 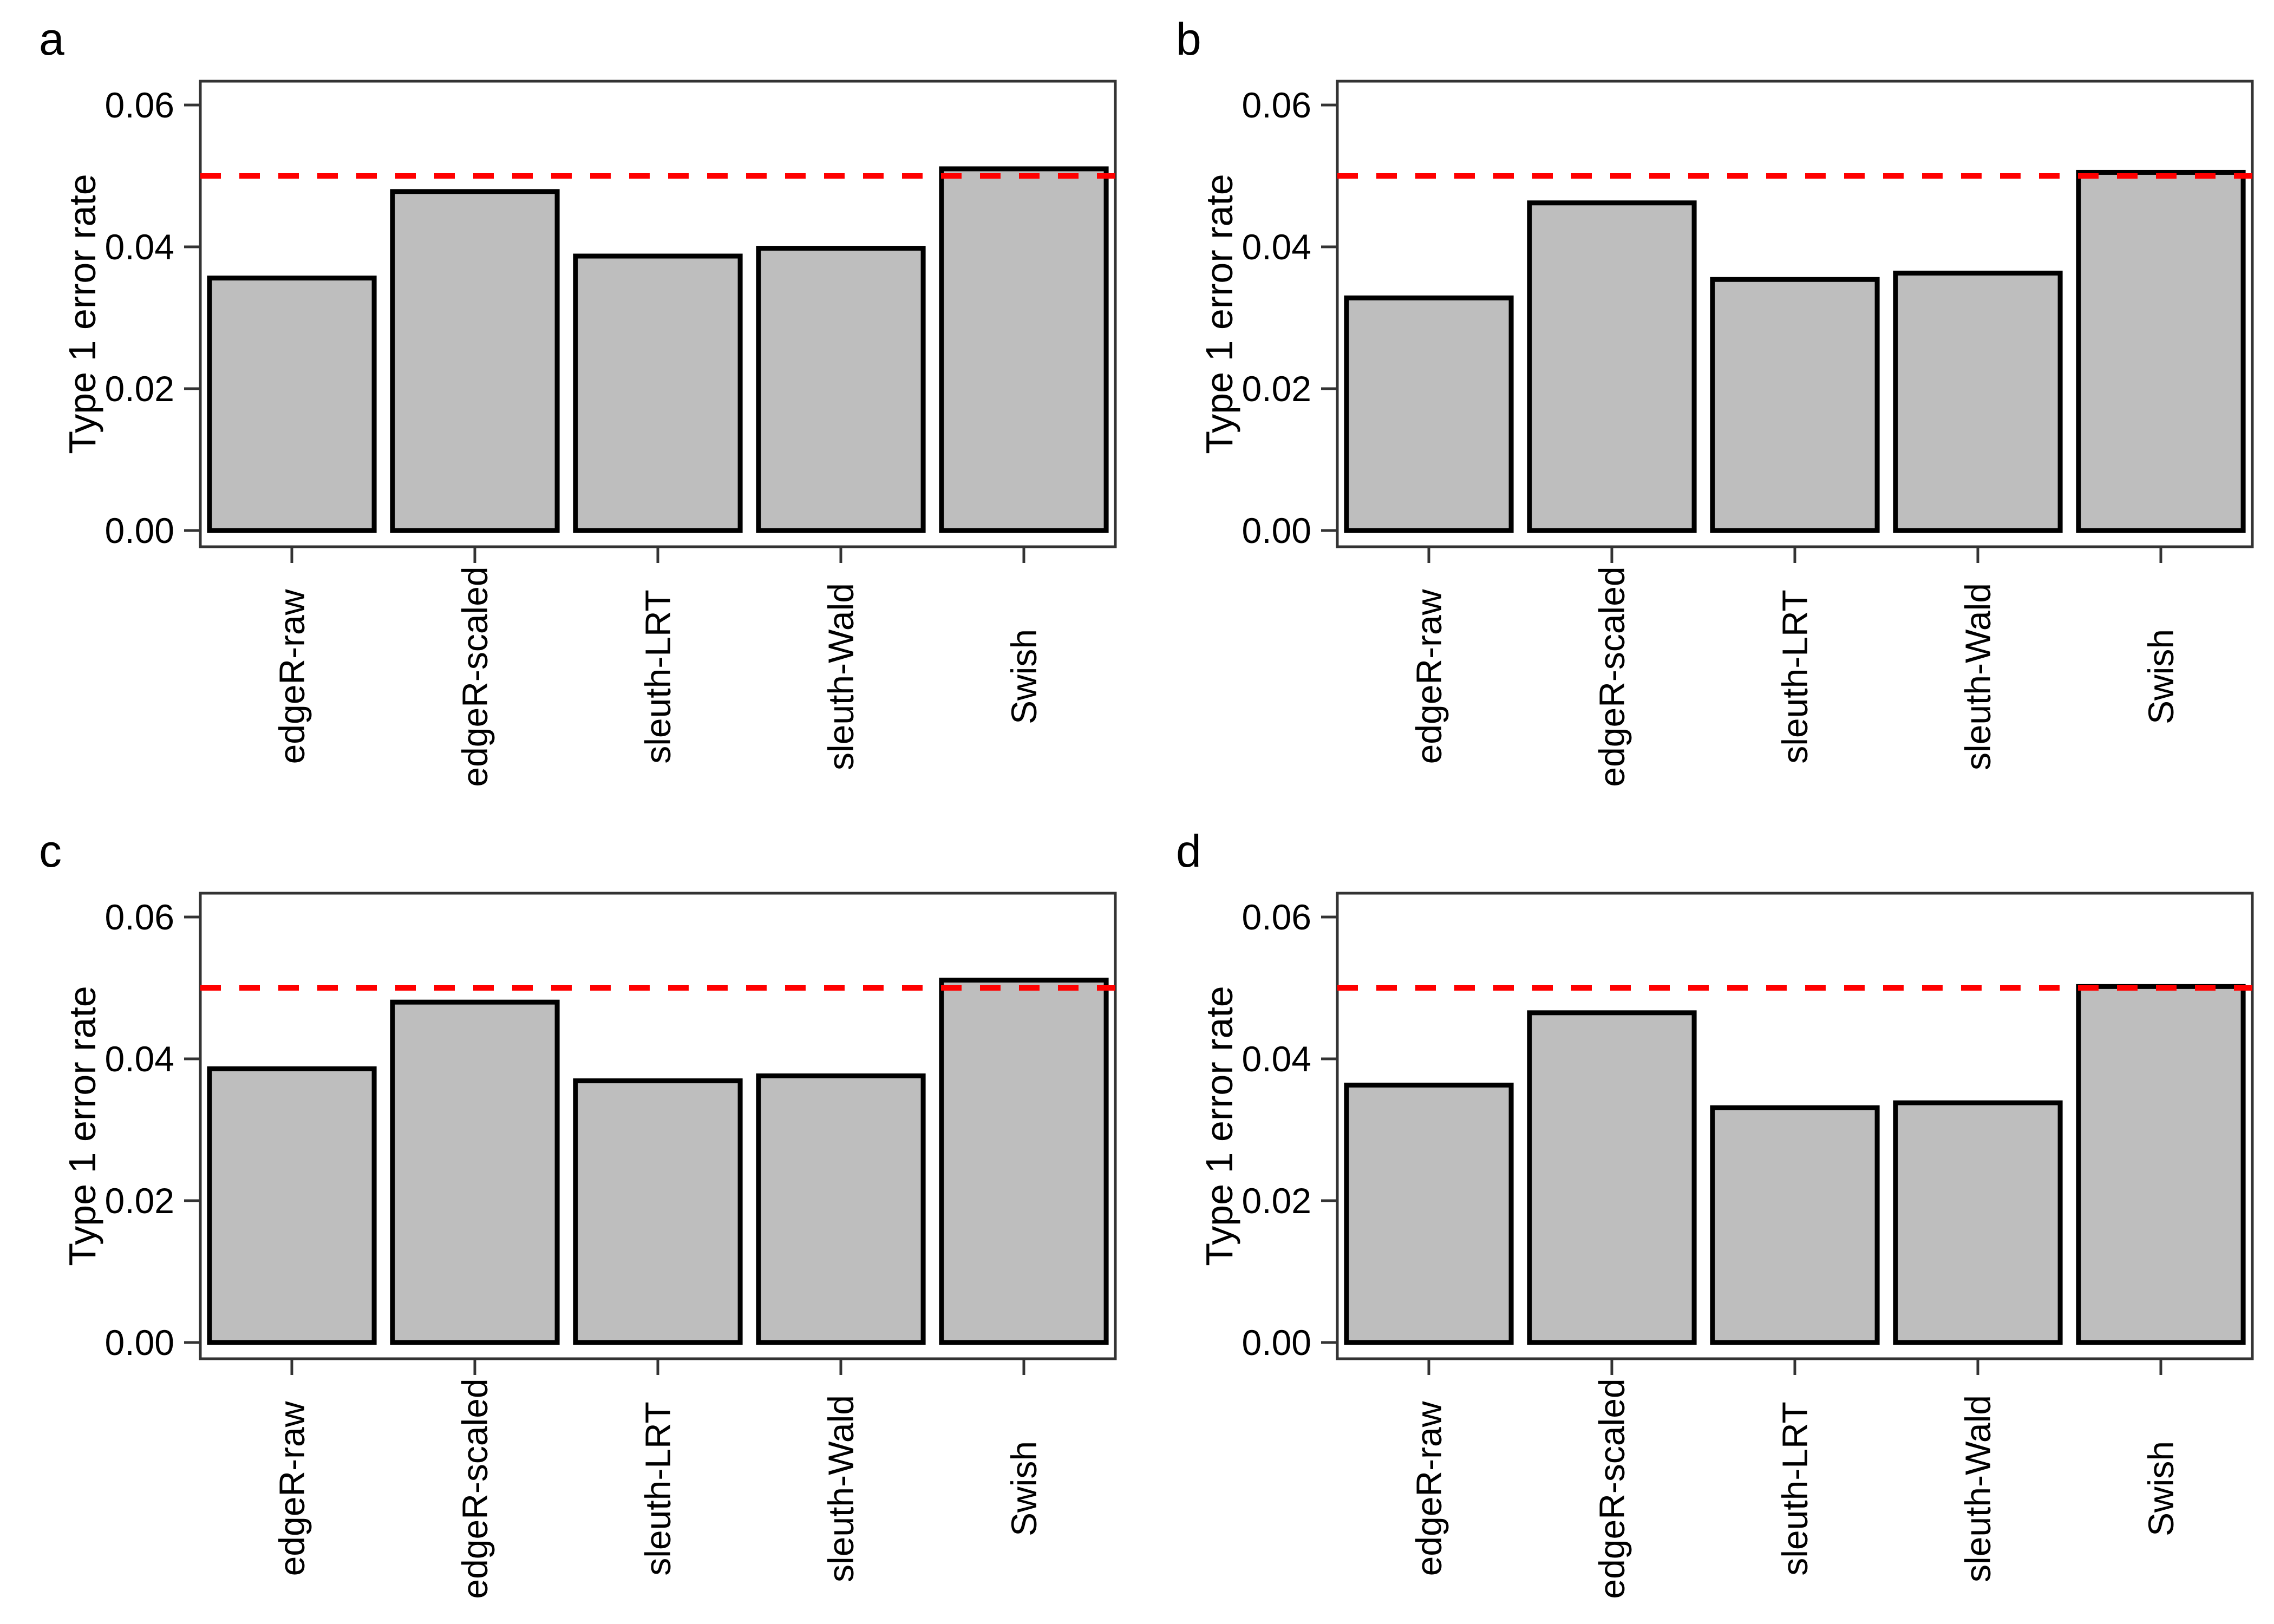 What do you see at coordinates (1189, 851) in the screenshot?
I see `panel-d-letter: d` at bounding box center [1189, 851].